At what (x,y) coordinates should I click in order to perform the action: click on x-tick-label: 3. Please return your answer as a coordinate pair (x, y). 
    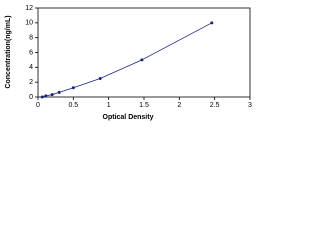
    Looking at the image, I should click on (250, 105).